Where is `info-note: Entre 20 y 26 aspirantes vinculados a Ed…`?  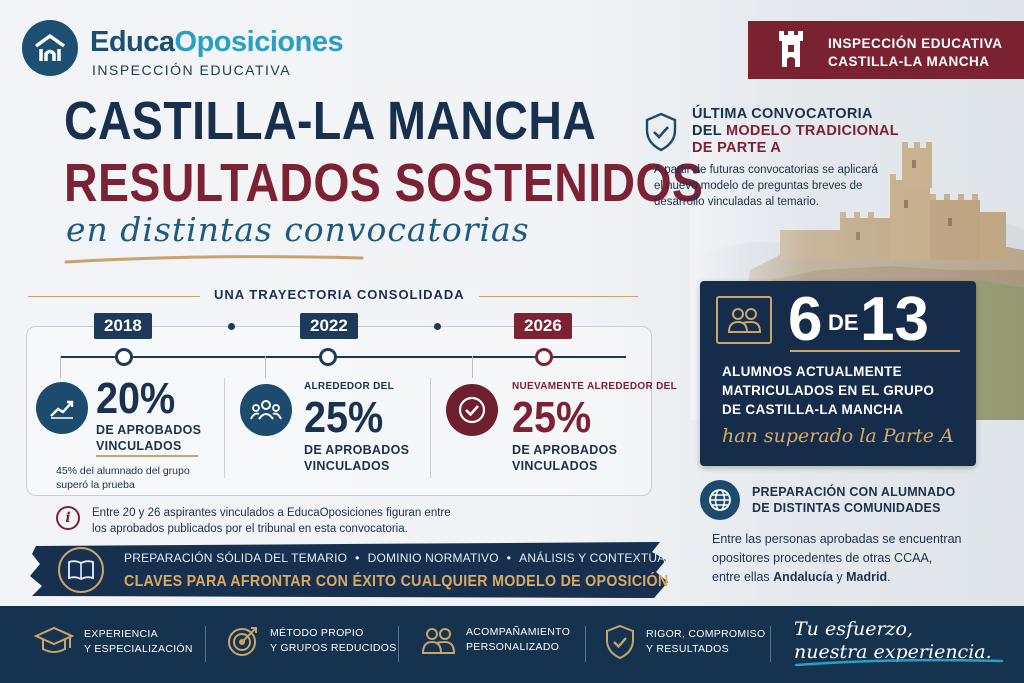
info-note: Entre 20 y 26 aspirantes vinculados a Ed… is located at coordinates (271, 521).